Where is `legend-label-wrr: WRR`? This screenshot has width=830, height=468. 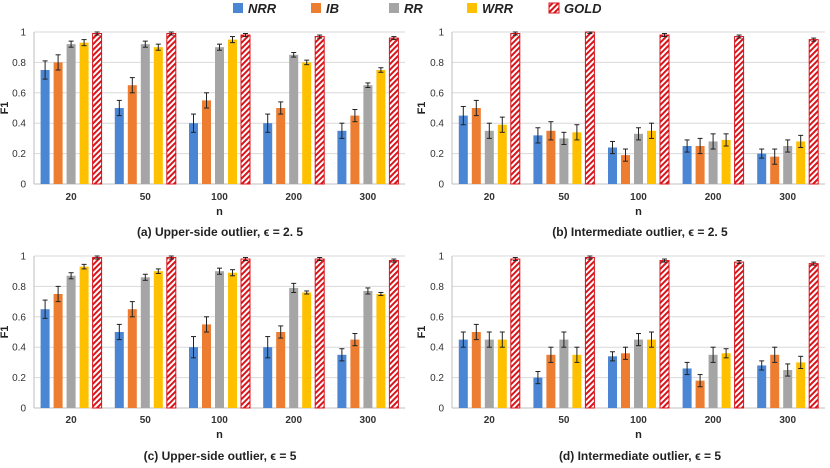 legend-label-wrr: WRR is located at coordinates (498, 8).